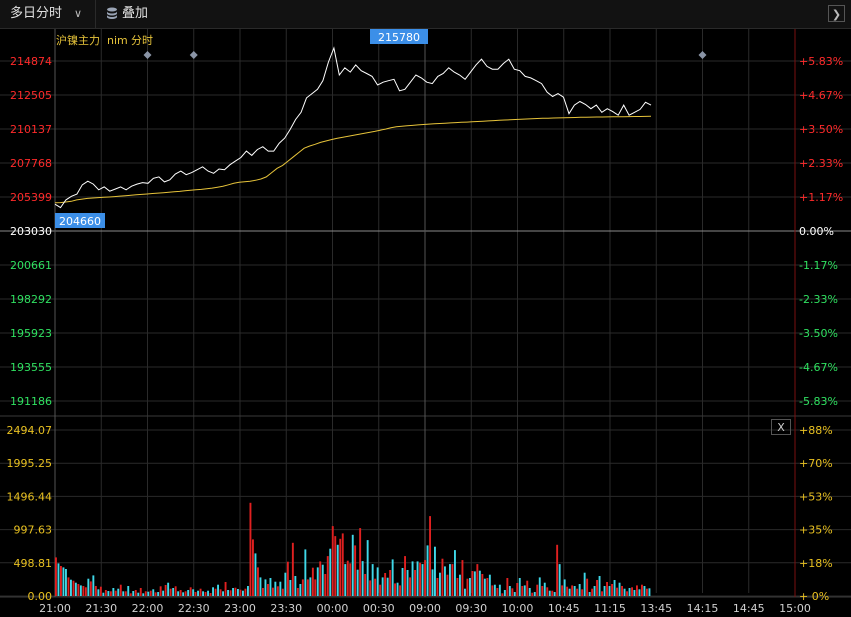 The image size is (851, 617). What do you see at coordinates (816, 563) in the screenshot?
I see `volume-percent-tick-label: +18%` at bounding box center [816, 563].